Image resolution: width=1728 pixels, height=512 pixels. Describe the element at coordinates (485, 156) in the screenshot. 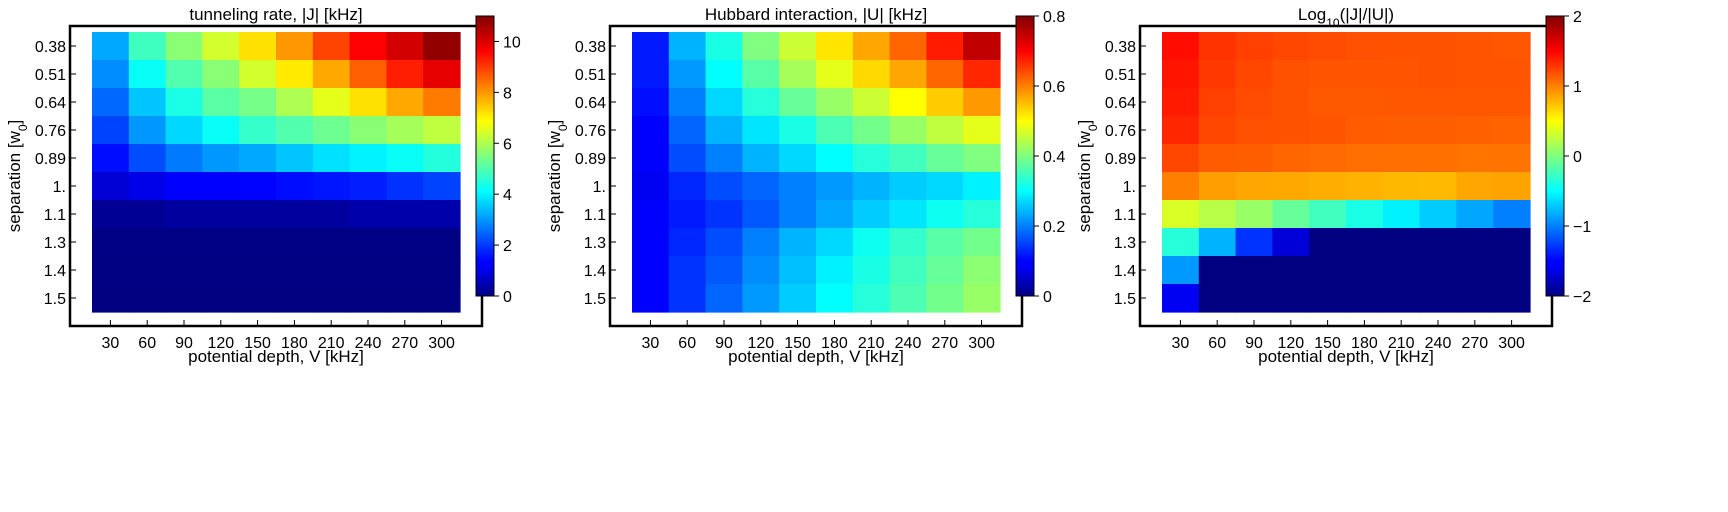

I see `colorbar-gradient` at that location.